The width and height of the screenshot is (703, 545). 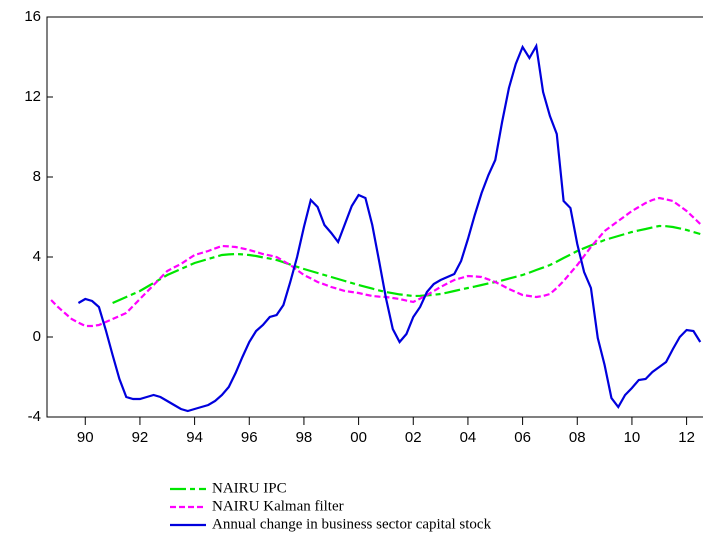 What do you see at coordinates (37, 336) in the screenshot?
I see `y-tick-label: 0` at bounding box center [37, 336].